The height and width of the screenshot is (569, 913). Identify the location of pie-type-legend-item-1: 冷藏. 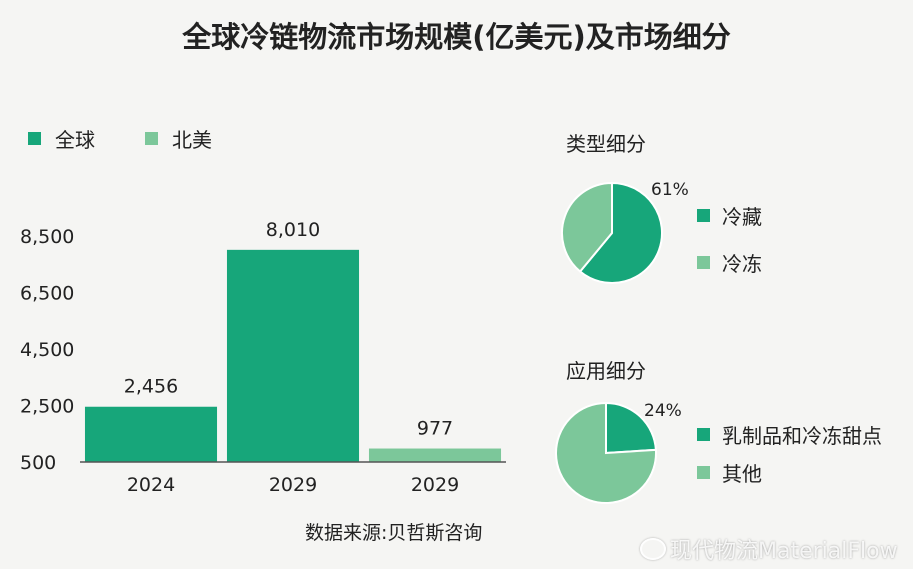
(729, 215).